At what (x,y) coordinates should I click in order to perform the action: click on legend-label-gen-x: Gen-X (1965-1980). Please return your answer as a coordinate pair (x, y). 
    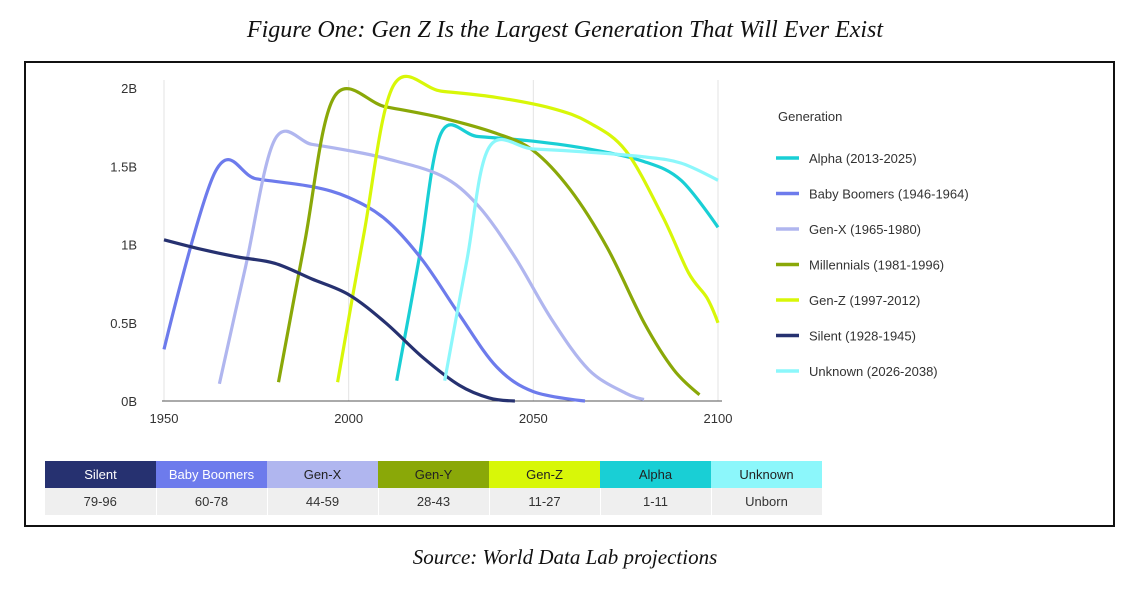
    Looking at the image, I should click on (865, 229).